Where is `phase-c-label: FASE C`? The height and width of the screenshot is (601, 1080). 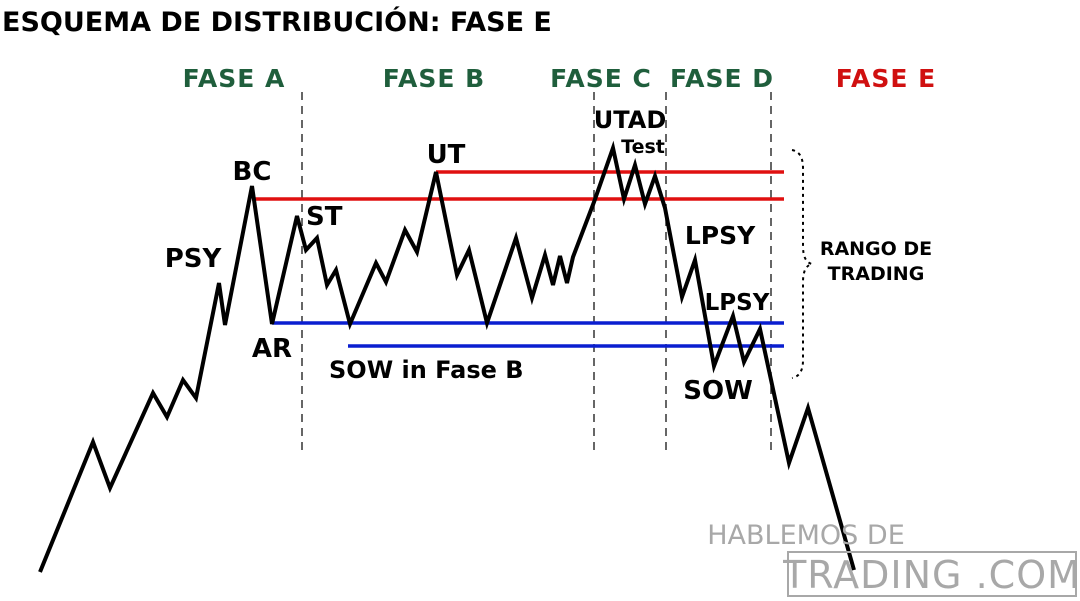
phase-c-label: FASE C is located at coordinates (601, 78).